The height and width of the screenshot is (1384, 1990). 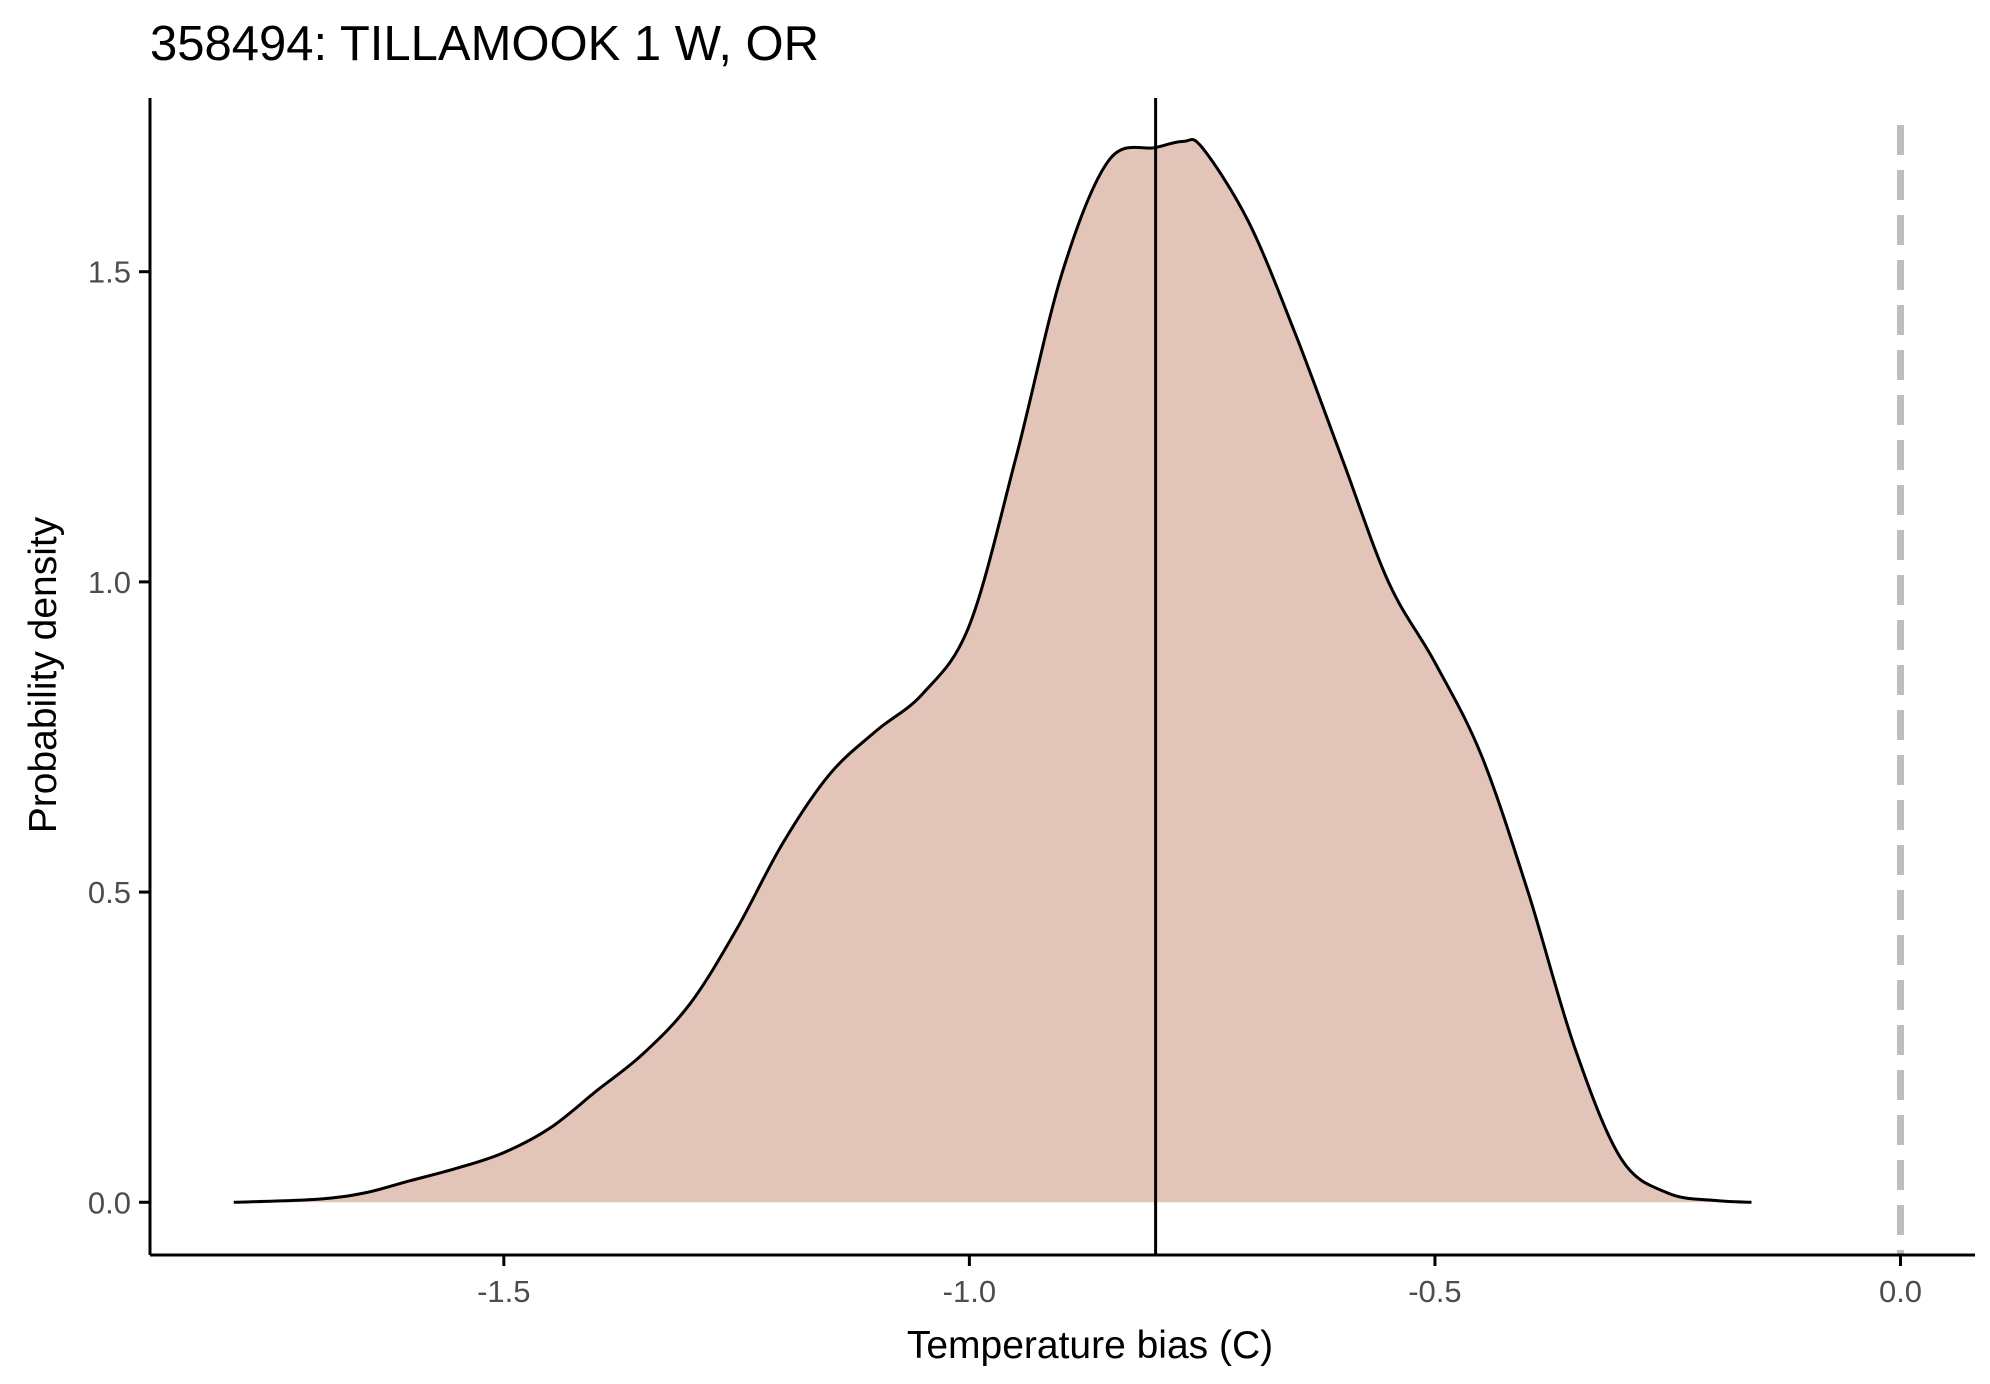 What do you see at coordinates (43, 674) in the screenshot?
I see `y-axis-label: Probability density` at bounding box center [43, 674].